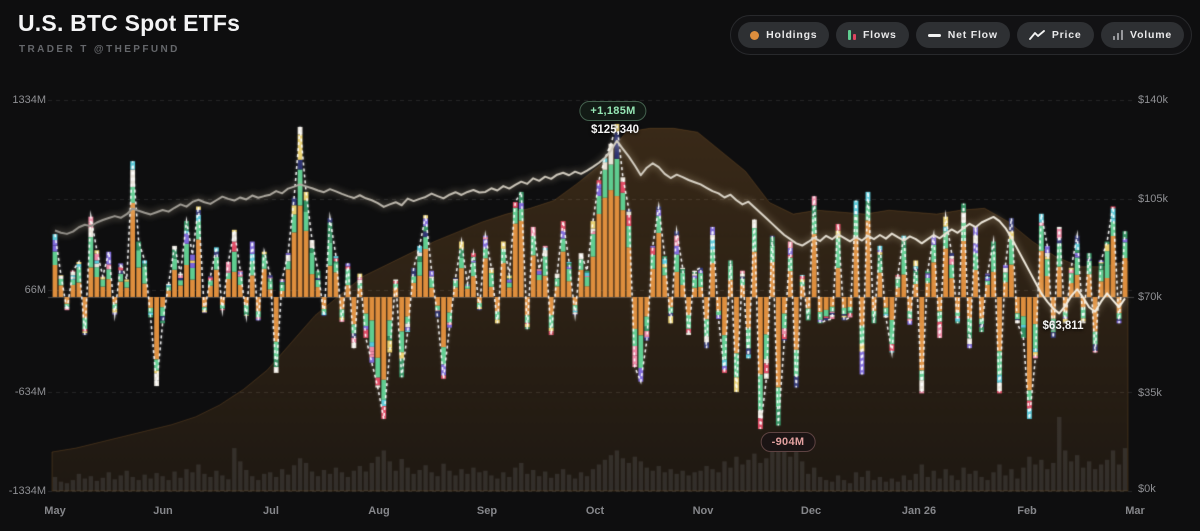 The image size is (1200, 531). Describe the element at coordinates (1036, 35) in the screenshot. I see `price-line-icon` at that location.